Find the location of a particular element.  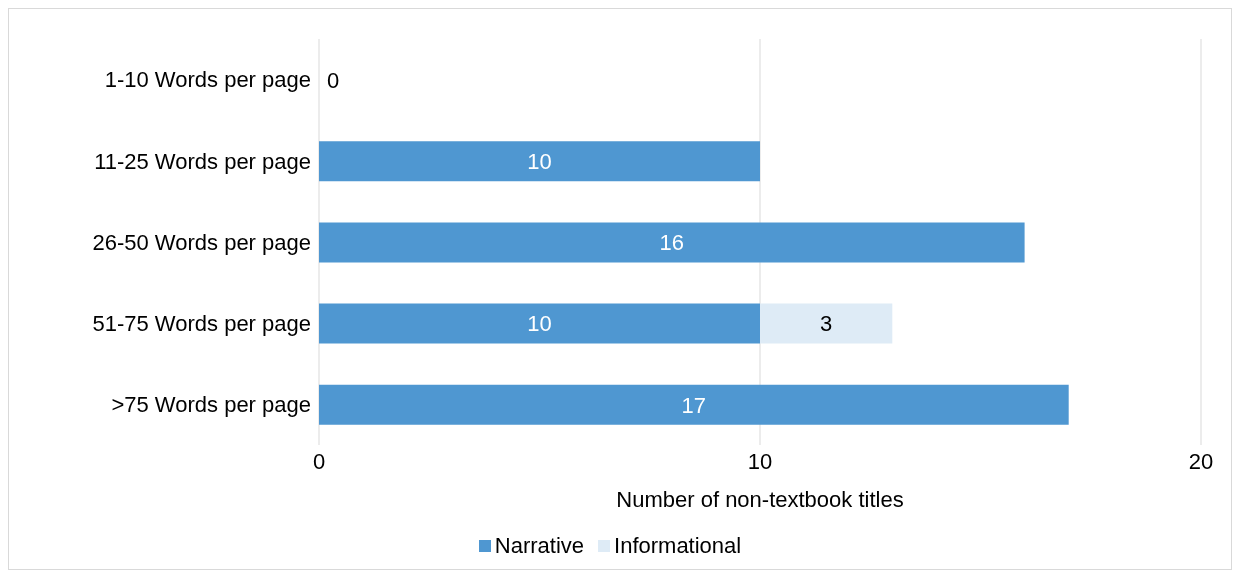

data-label: 3 is located at coordinates (826, 324).